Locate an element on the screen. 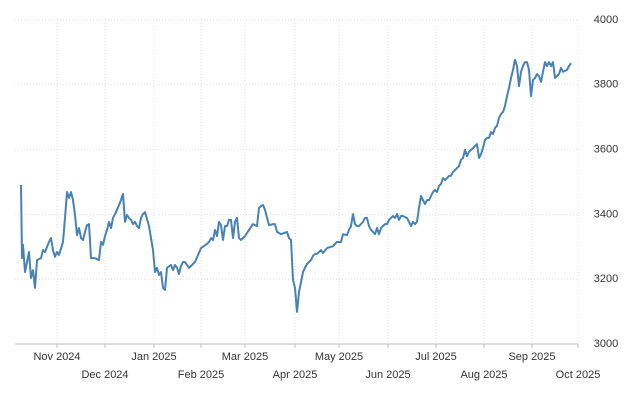 This screenshot has width=640, height=400. x-tick-label: Nov 2024 is located at coordinates (56, 357).